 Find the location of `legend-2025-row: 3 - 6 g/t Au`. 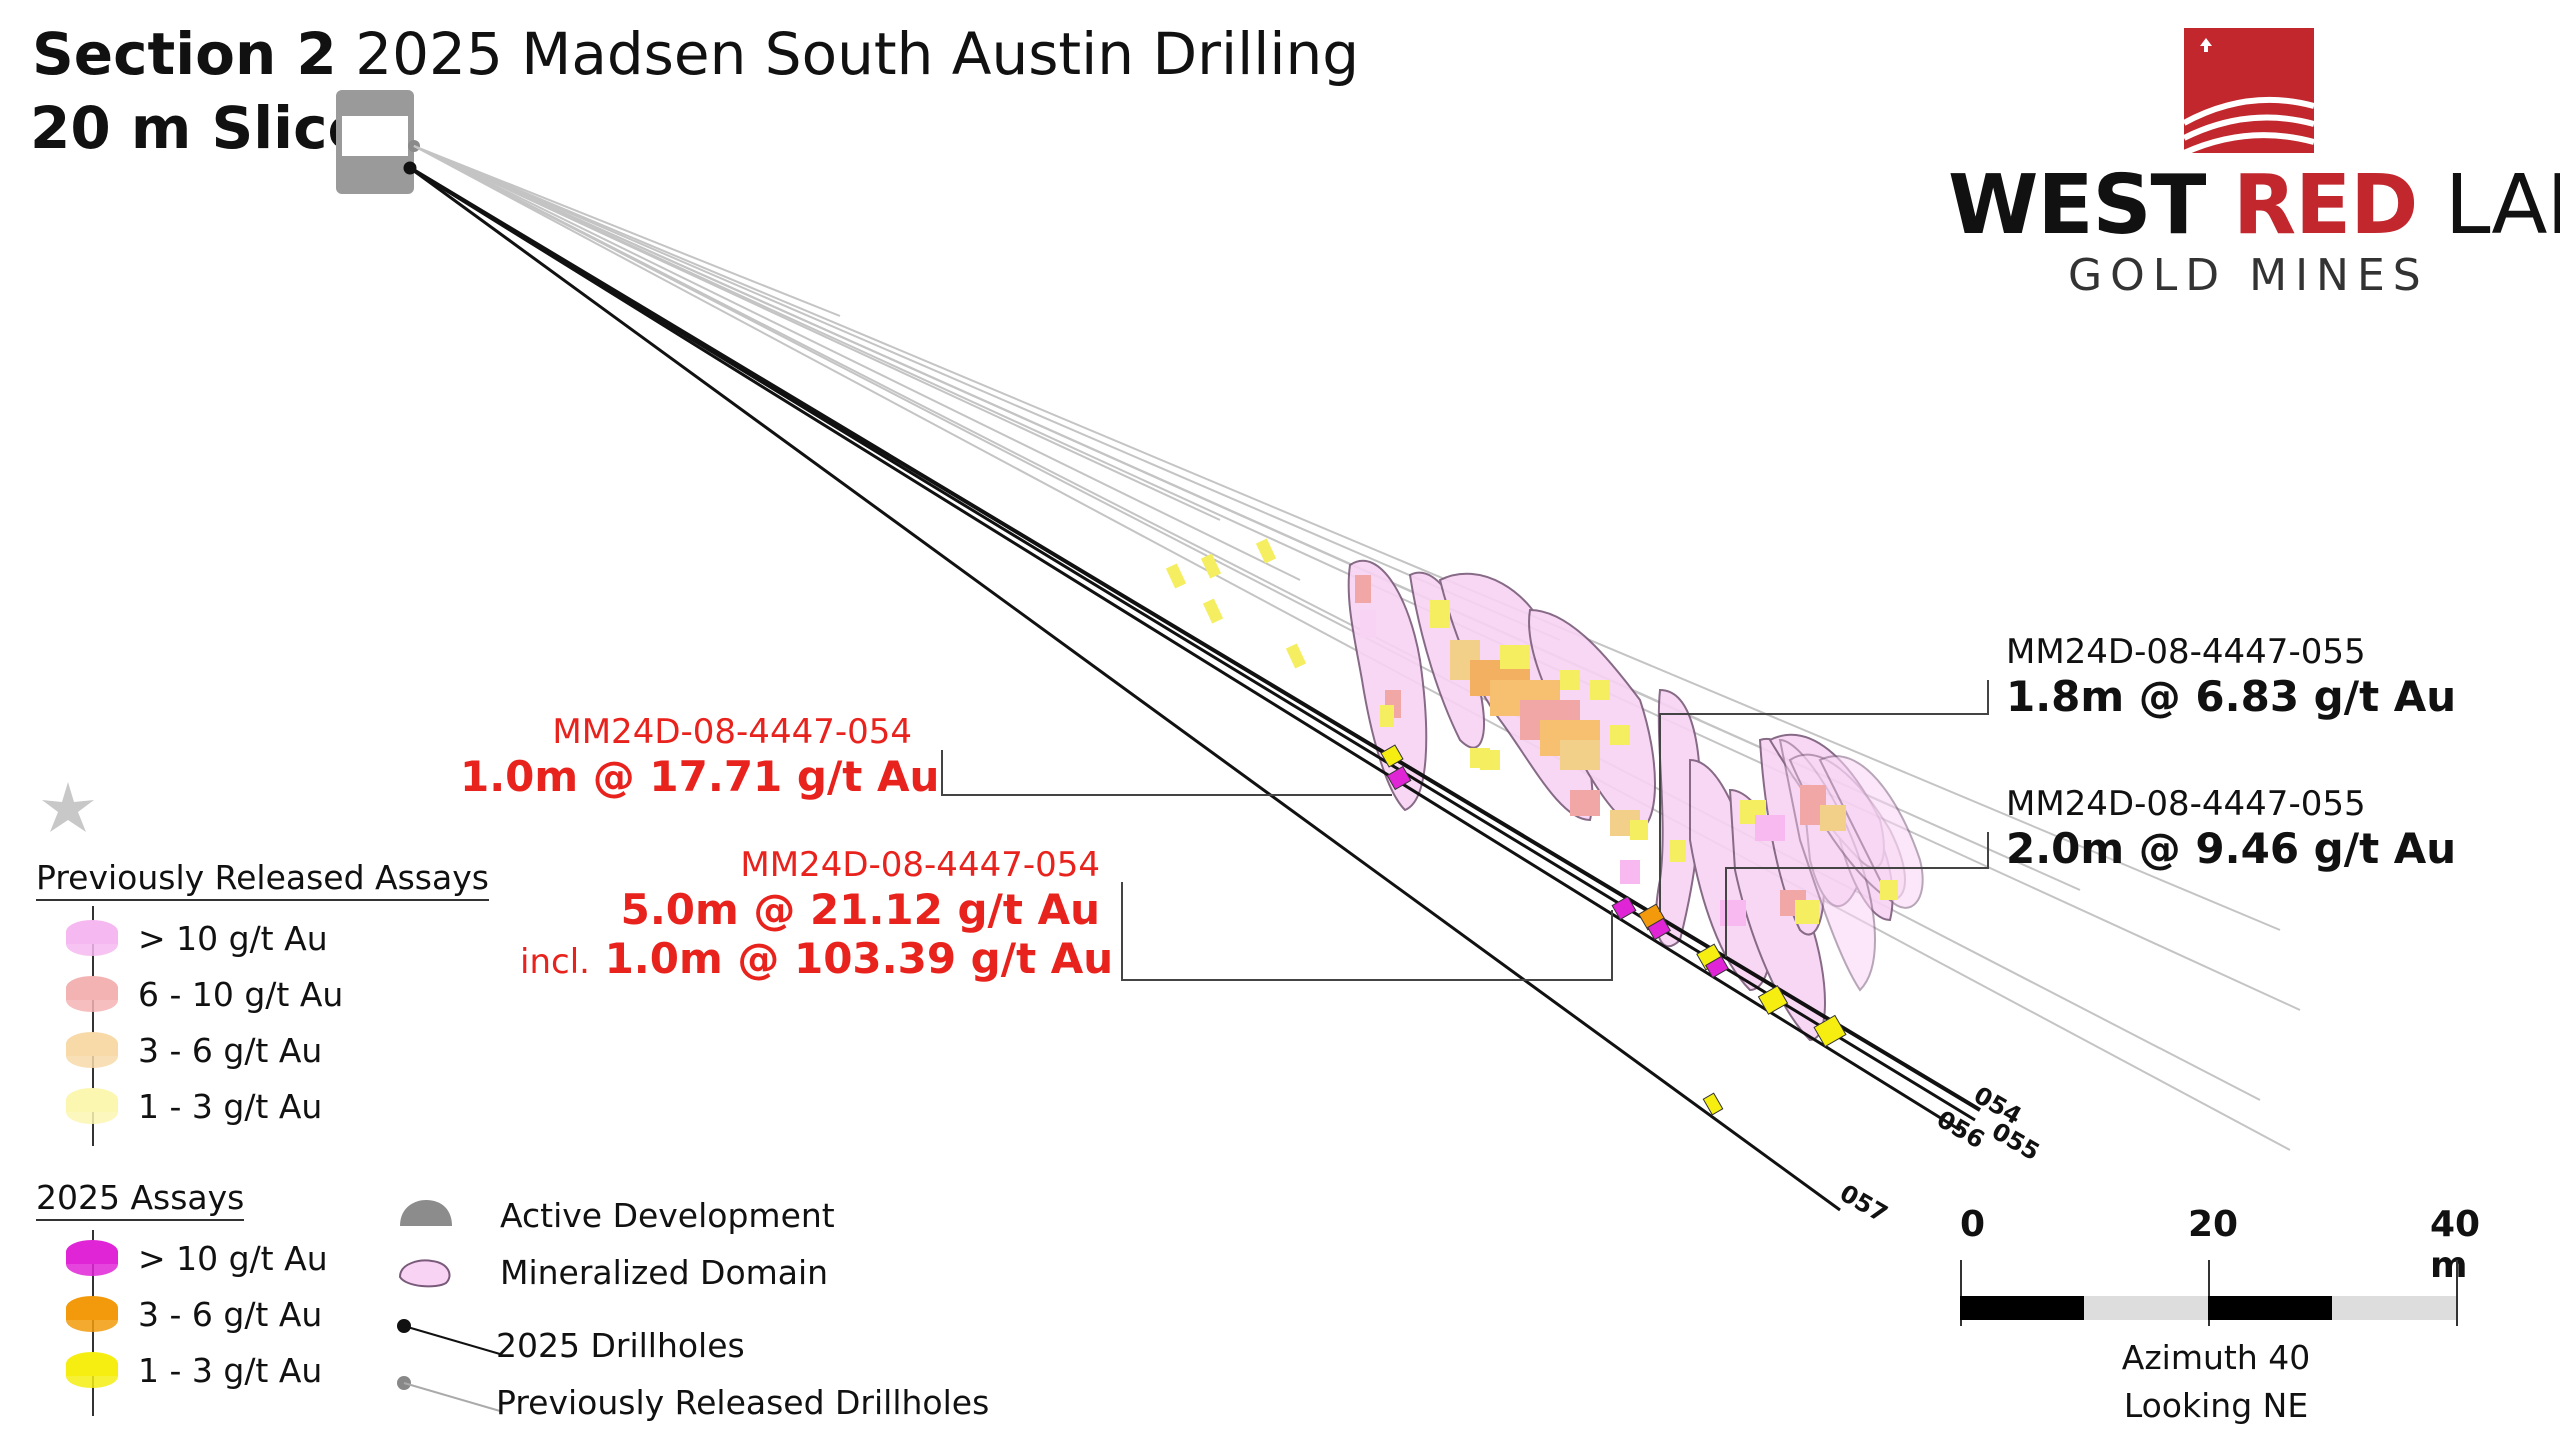

legend-2025-row: 3 - 6 g/t Au is located at coordinates (193, 1314).